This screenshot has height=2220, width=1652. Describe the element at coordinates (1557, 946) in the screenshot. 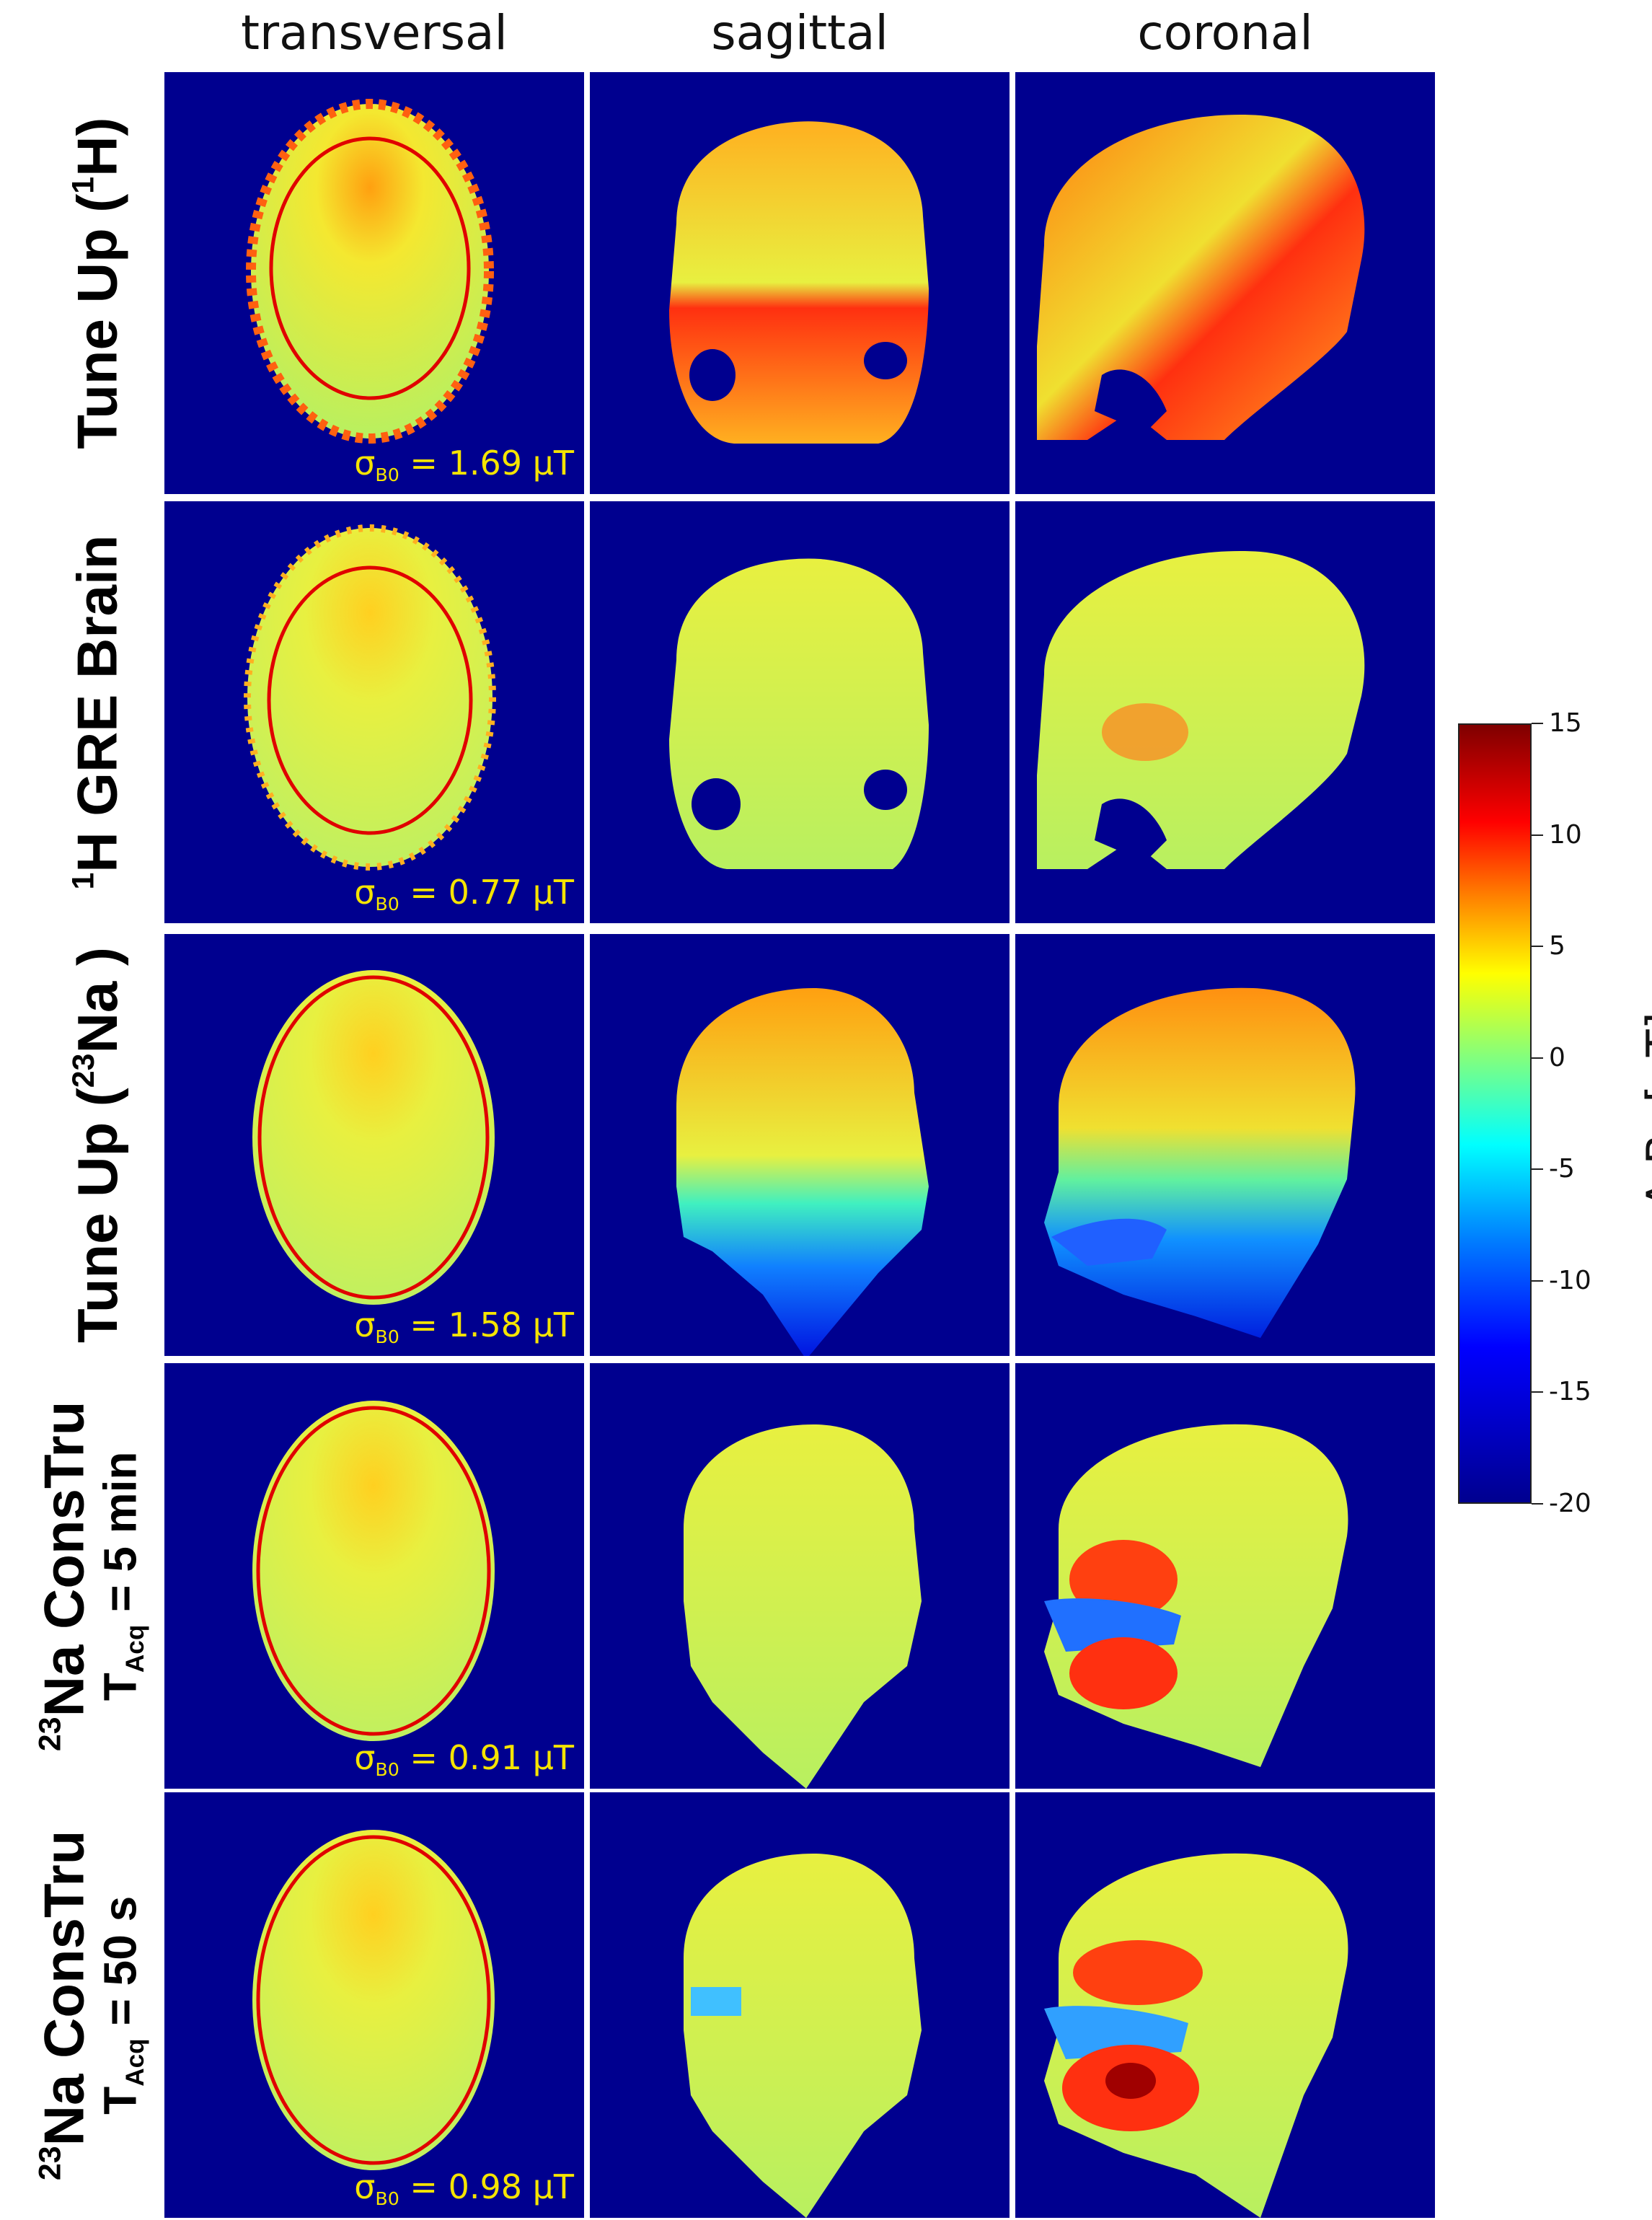

I see `colorbar-tick-label: 5` at that location.